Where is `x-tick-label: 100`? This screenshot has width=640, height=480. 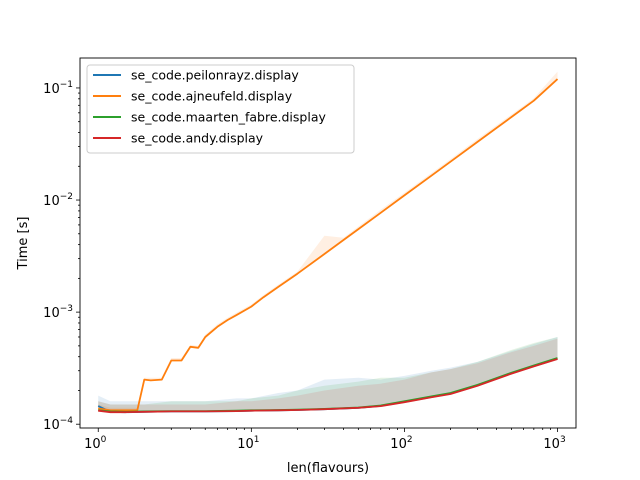
x-tick-label: 100 is located at coordinates (95, 443).